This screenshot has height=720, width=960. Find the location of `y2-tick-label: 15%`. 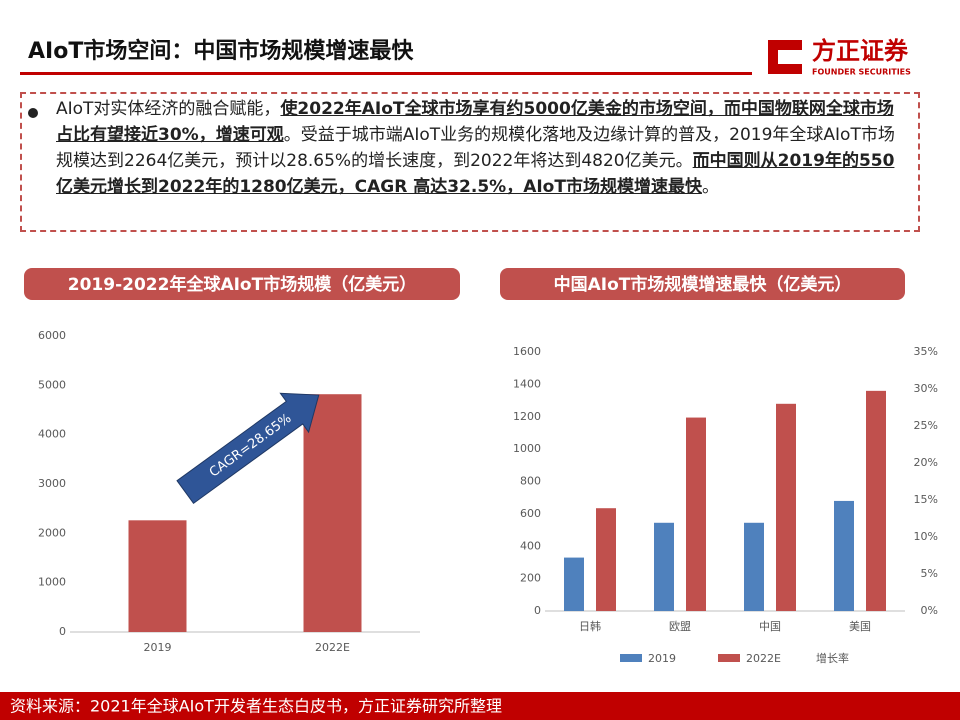

y2-tick-label: 15% is located at coordinates (926, 499).